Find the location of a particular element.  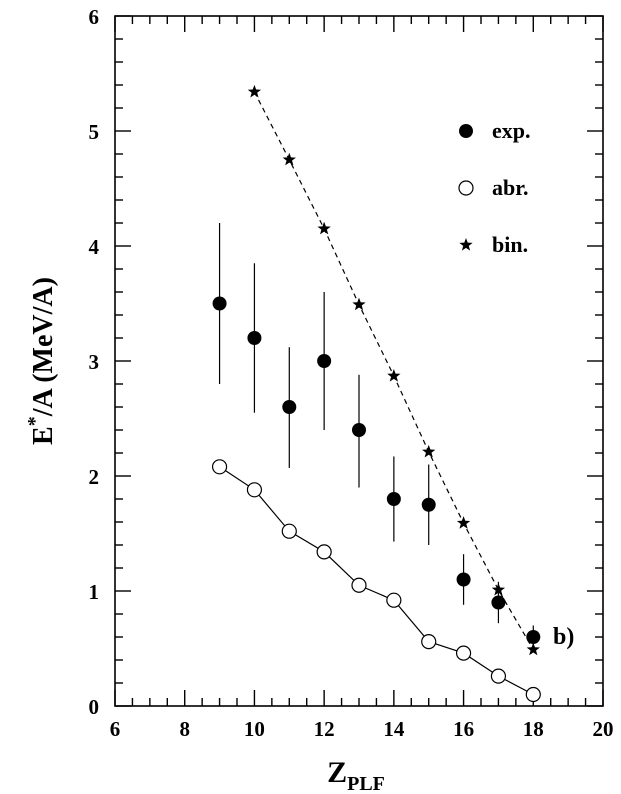

legend-item: abr. is located at coordinates (493, 187).